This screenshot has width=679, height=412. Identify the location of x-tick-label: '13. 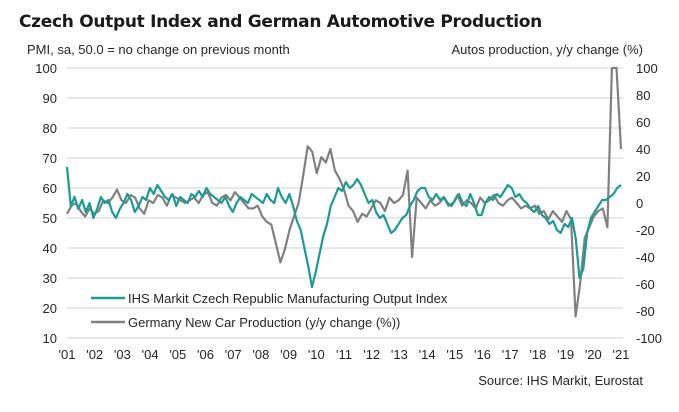
(399, 354).